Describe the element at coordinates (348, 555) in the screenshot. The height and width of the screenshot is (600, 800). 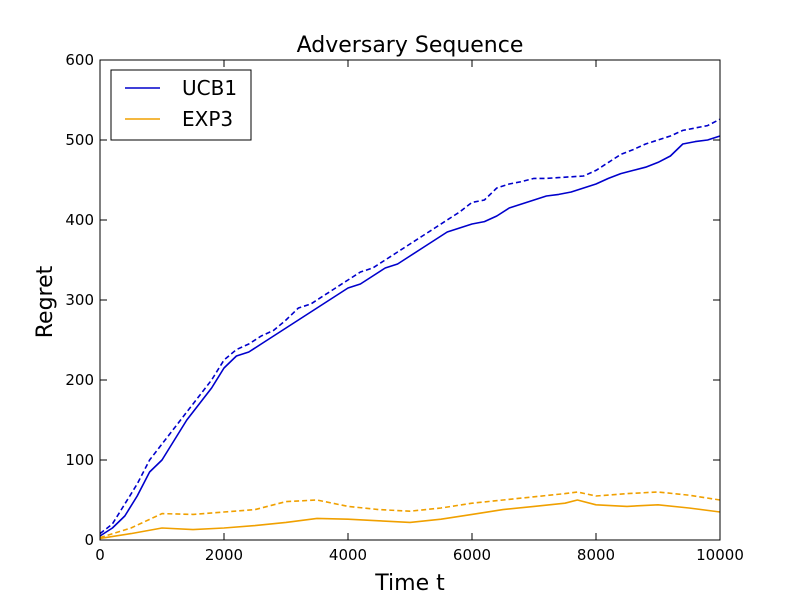
I see `x-tick-label: 4000` at that location.